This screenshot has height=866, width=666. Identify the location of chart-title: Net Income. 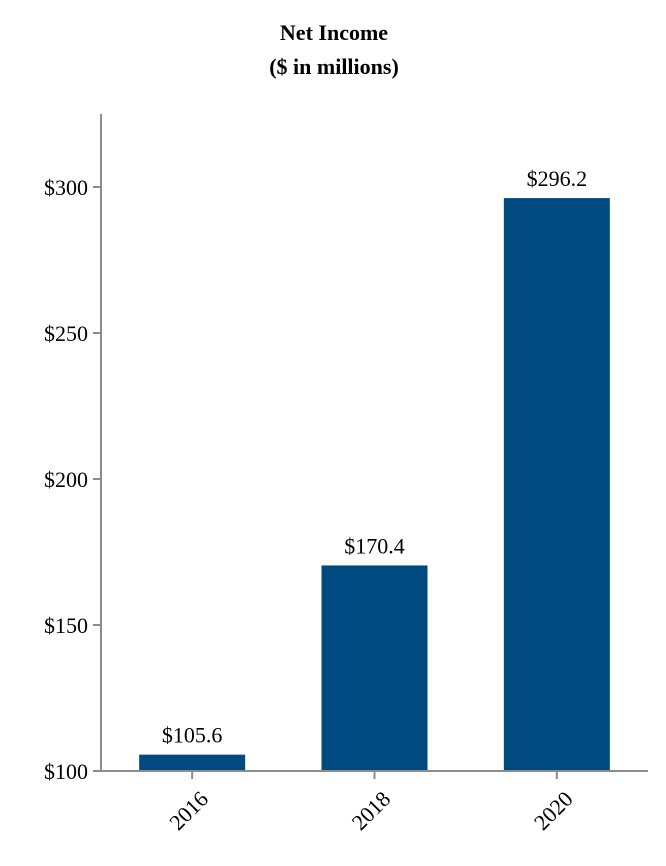
(334, 32).